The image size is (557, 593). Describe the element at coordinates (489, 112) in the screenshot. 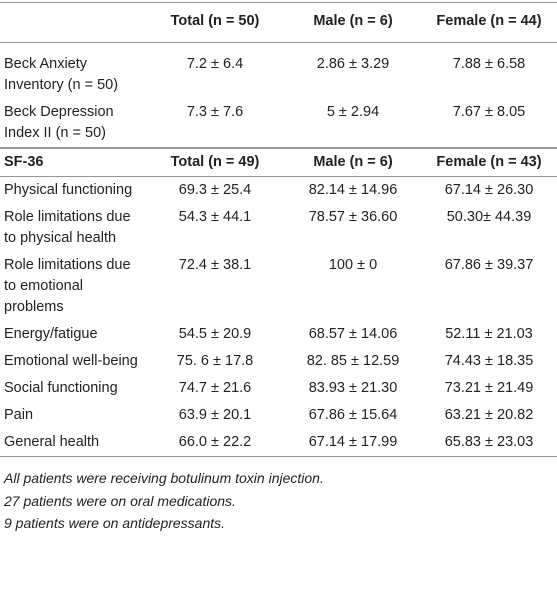

I see `value-cell: 7.67 ± 8.05` at that location.